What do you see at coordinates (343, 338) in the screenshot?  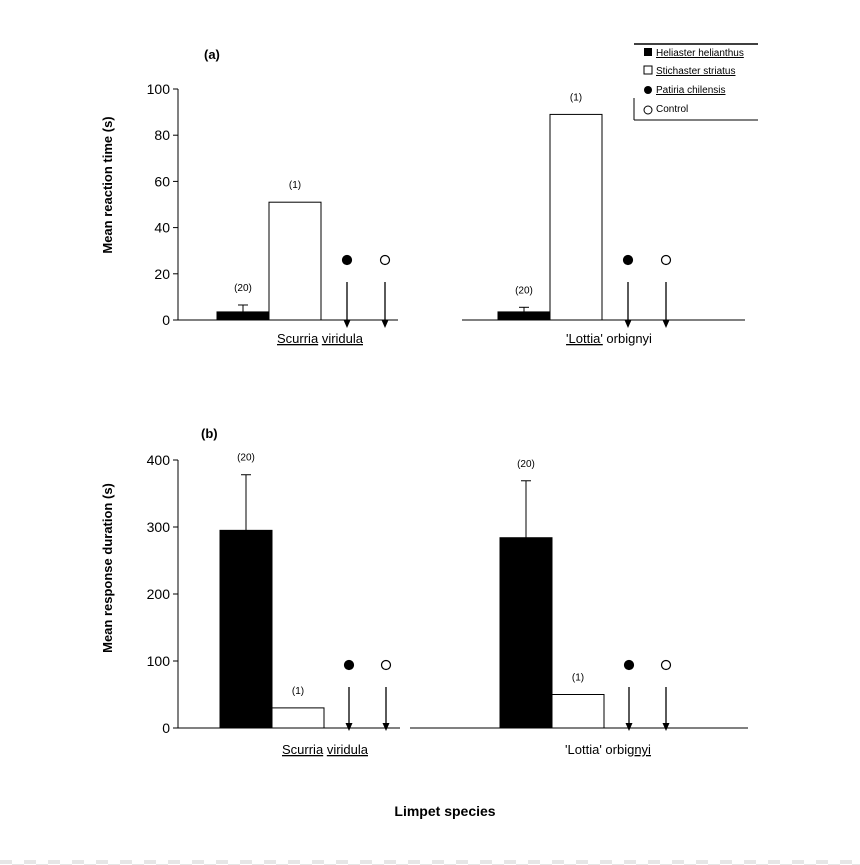 I see `panel-a-group-label-part: viridula` at bounding box center [343, 338].